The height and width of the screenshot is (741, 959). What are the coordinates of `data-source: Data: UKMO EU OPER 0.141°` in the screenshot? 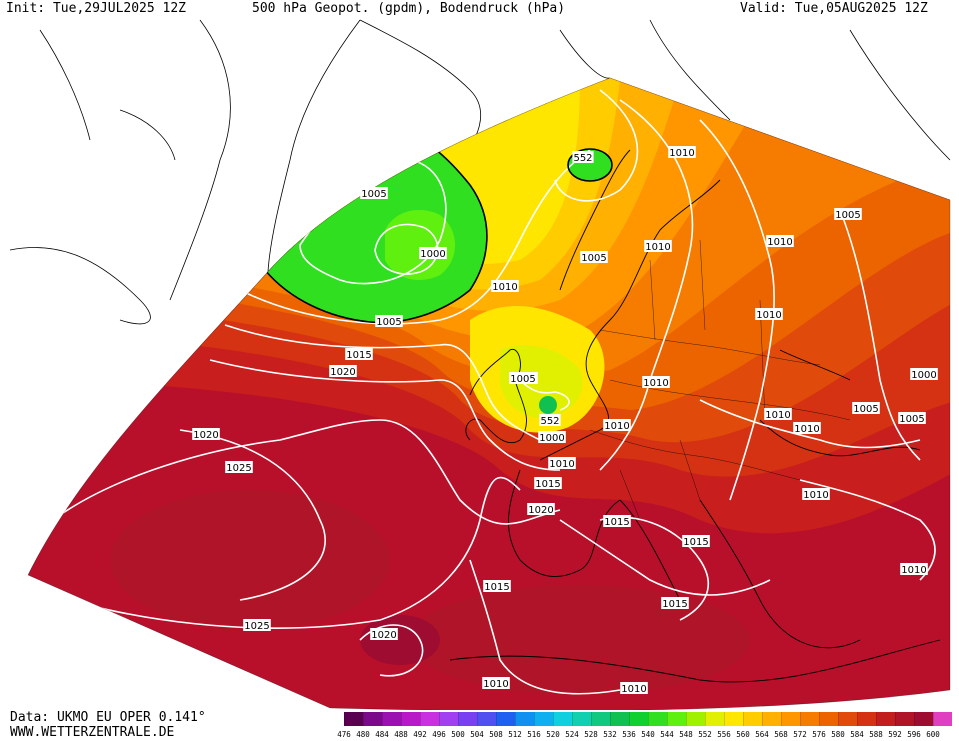 It's located at (108, 717).